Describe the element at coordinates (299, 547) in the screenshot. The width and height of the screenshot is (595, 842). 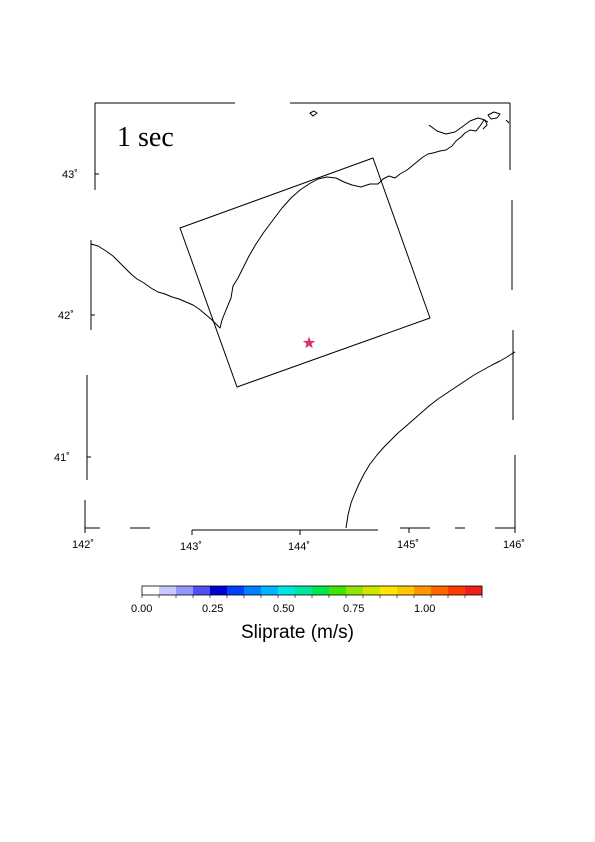
I see `lon-label-144: 144˚` at that location.